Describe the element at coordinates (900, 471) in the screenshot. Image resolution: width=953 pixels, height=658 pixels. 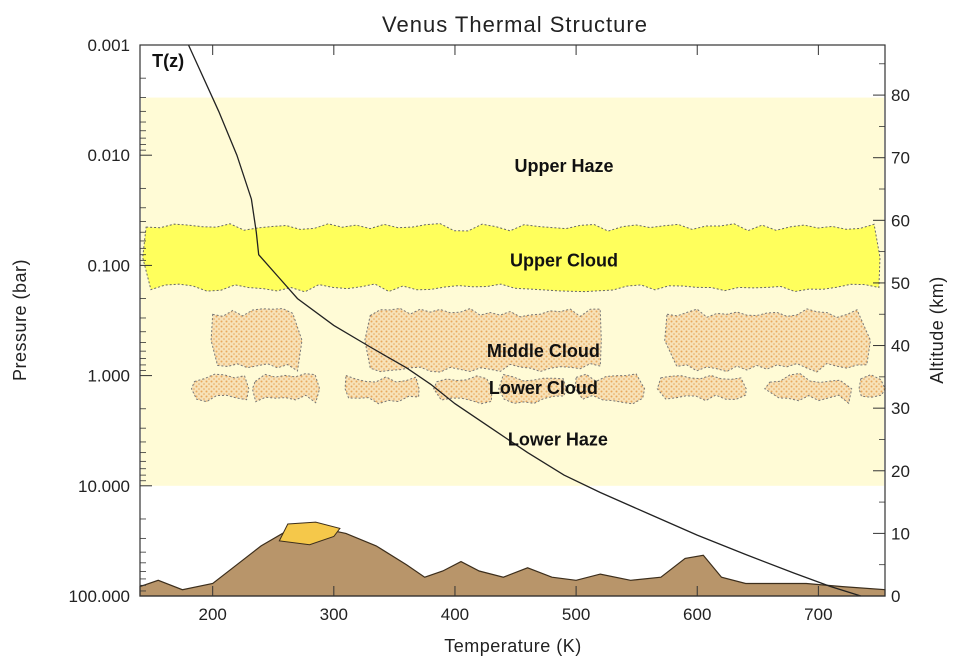
I see `y2-tick-label: 20` at that location.